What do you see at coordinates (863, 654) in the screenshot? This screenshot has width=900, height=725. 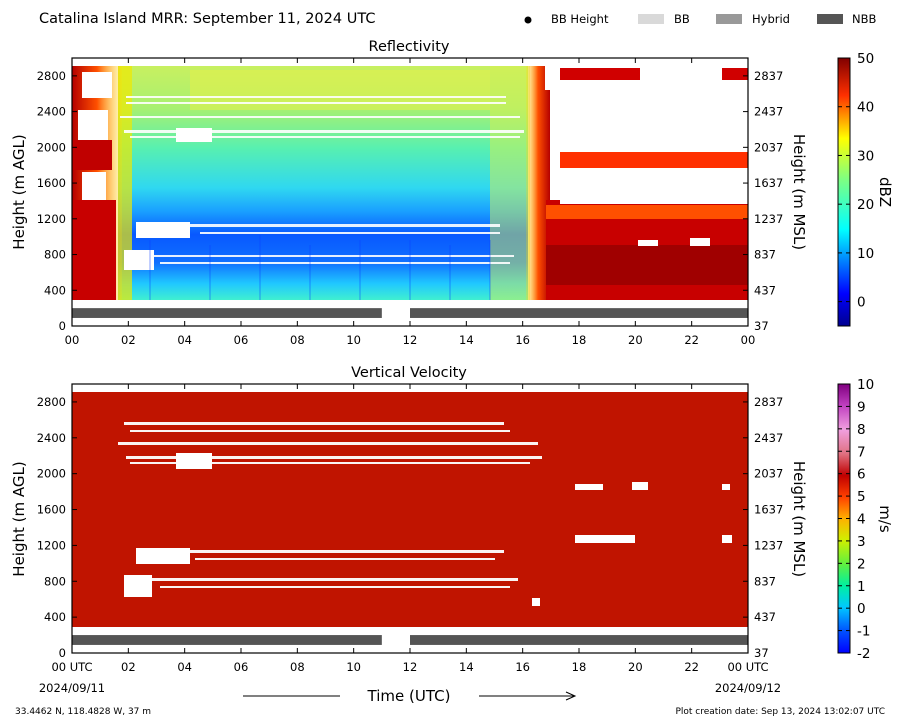 I see `vertical-velocity-colorbar-tick-label: -2` at bounding box center [863, 654].